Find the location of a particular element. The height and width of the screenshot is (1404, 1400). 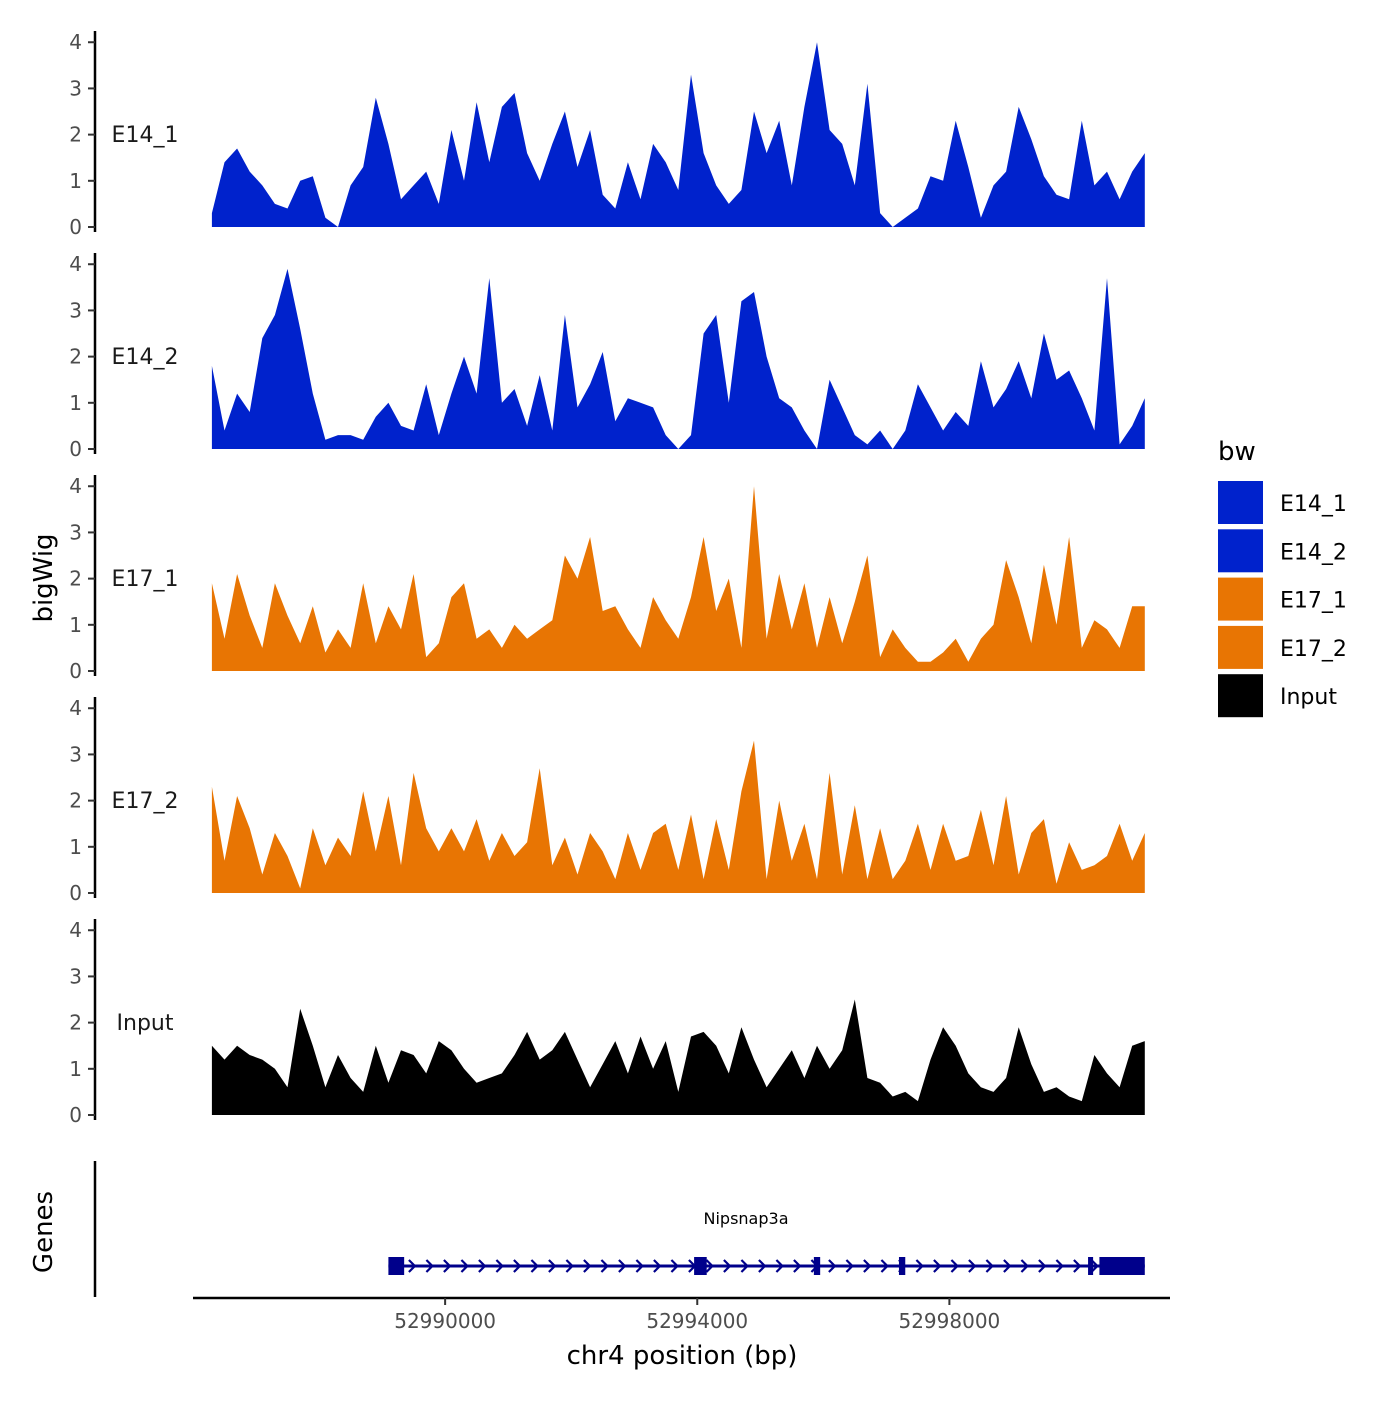

x-axis-title: chr4 position (bp) is located at coordinates (682, 1356).